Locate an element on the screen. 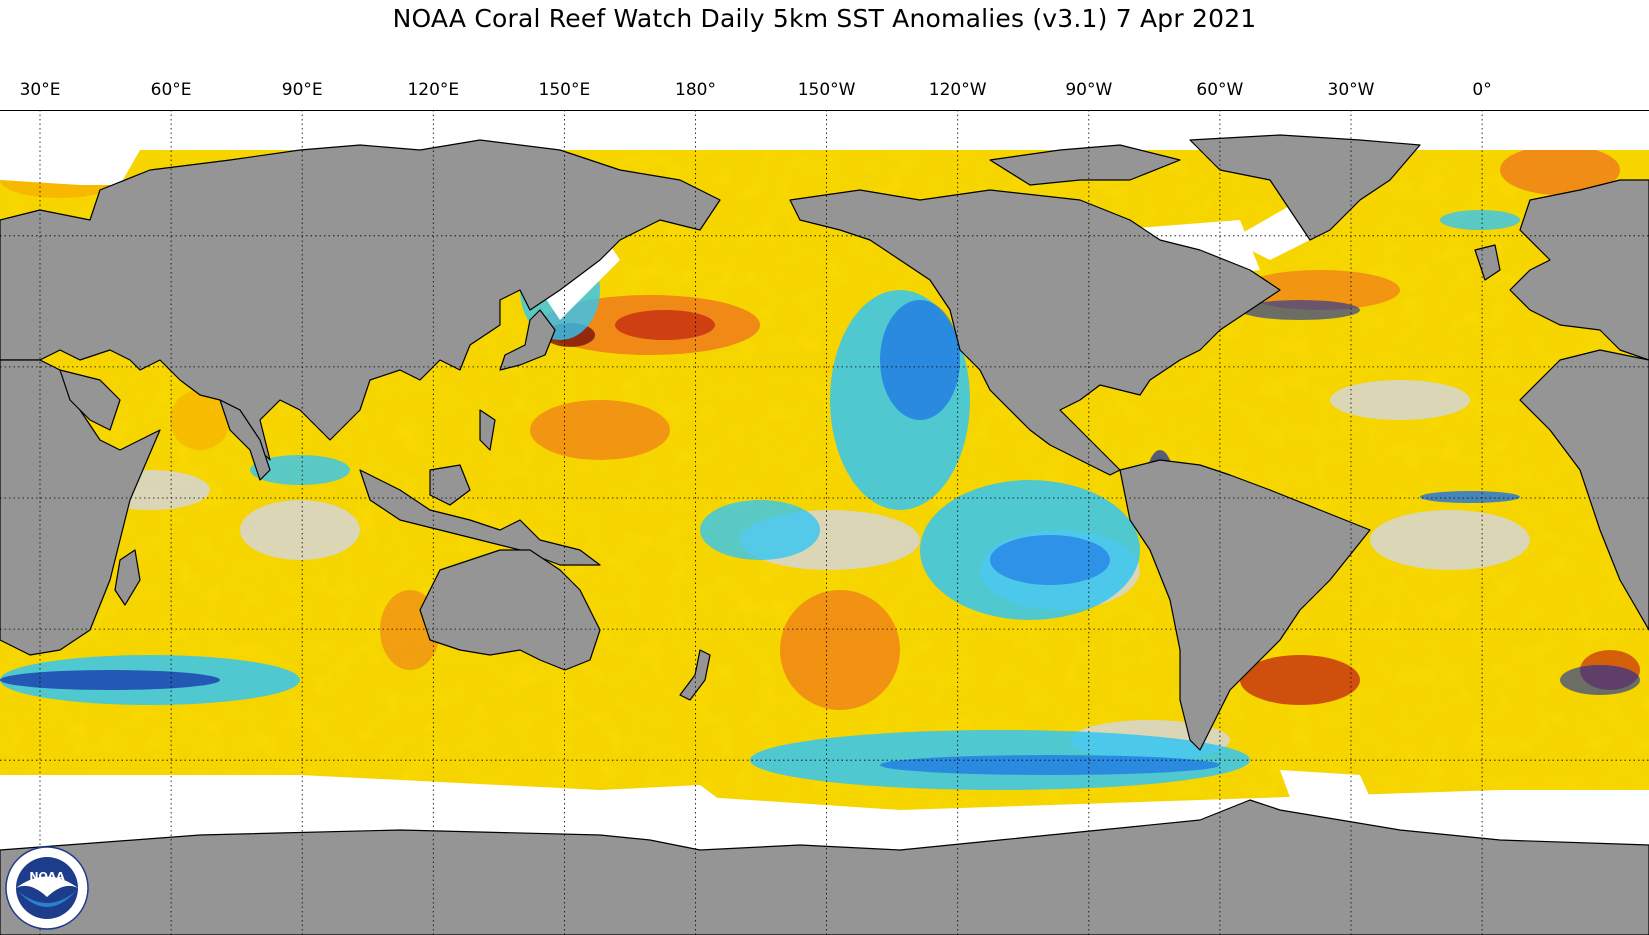  land-europe is located at coordinates (1579, 270).